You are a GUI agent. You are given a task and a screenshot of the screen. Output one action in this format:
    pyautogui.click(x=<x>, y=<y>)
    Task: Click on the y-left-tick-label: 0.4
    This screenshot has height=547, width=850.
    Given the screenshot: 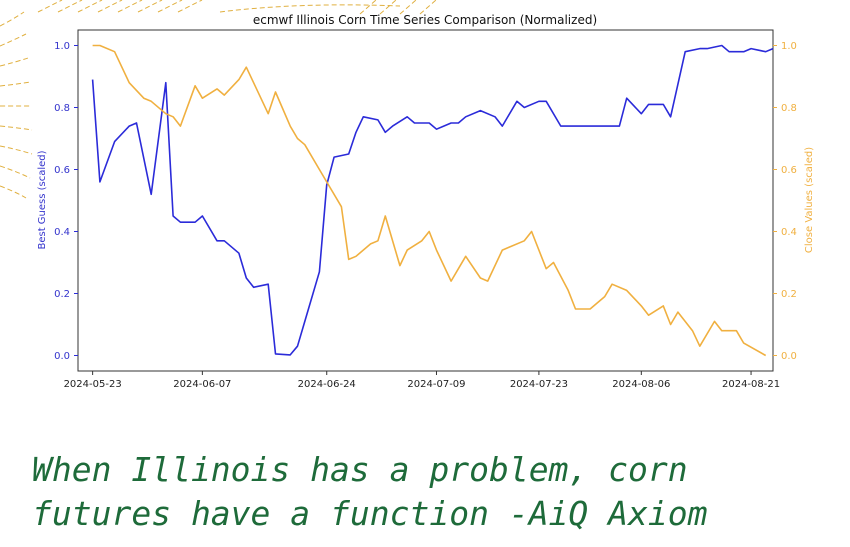 What is the action you would take?
    pyautogui.click(x=62, y=232)
    